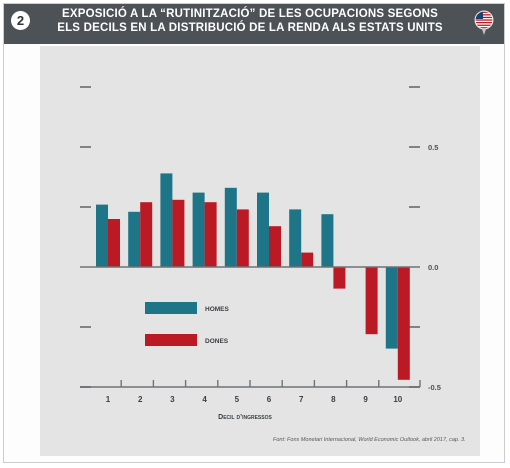  I want to click on x-tick-label: 2, so click(140, 399).